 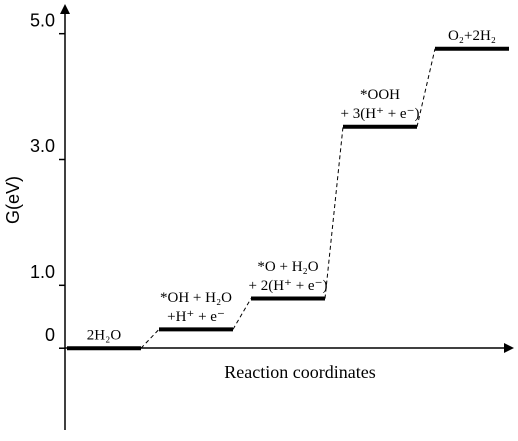 I want to click on y-tick-label: 0, so click(x=50, y=335).